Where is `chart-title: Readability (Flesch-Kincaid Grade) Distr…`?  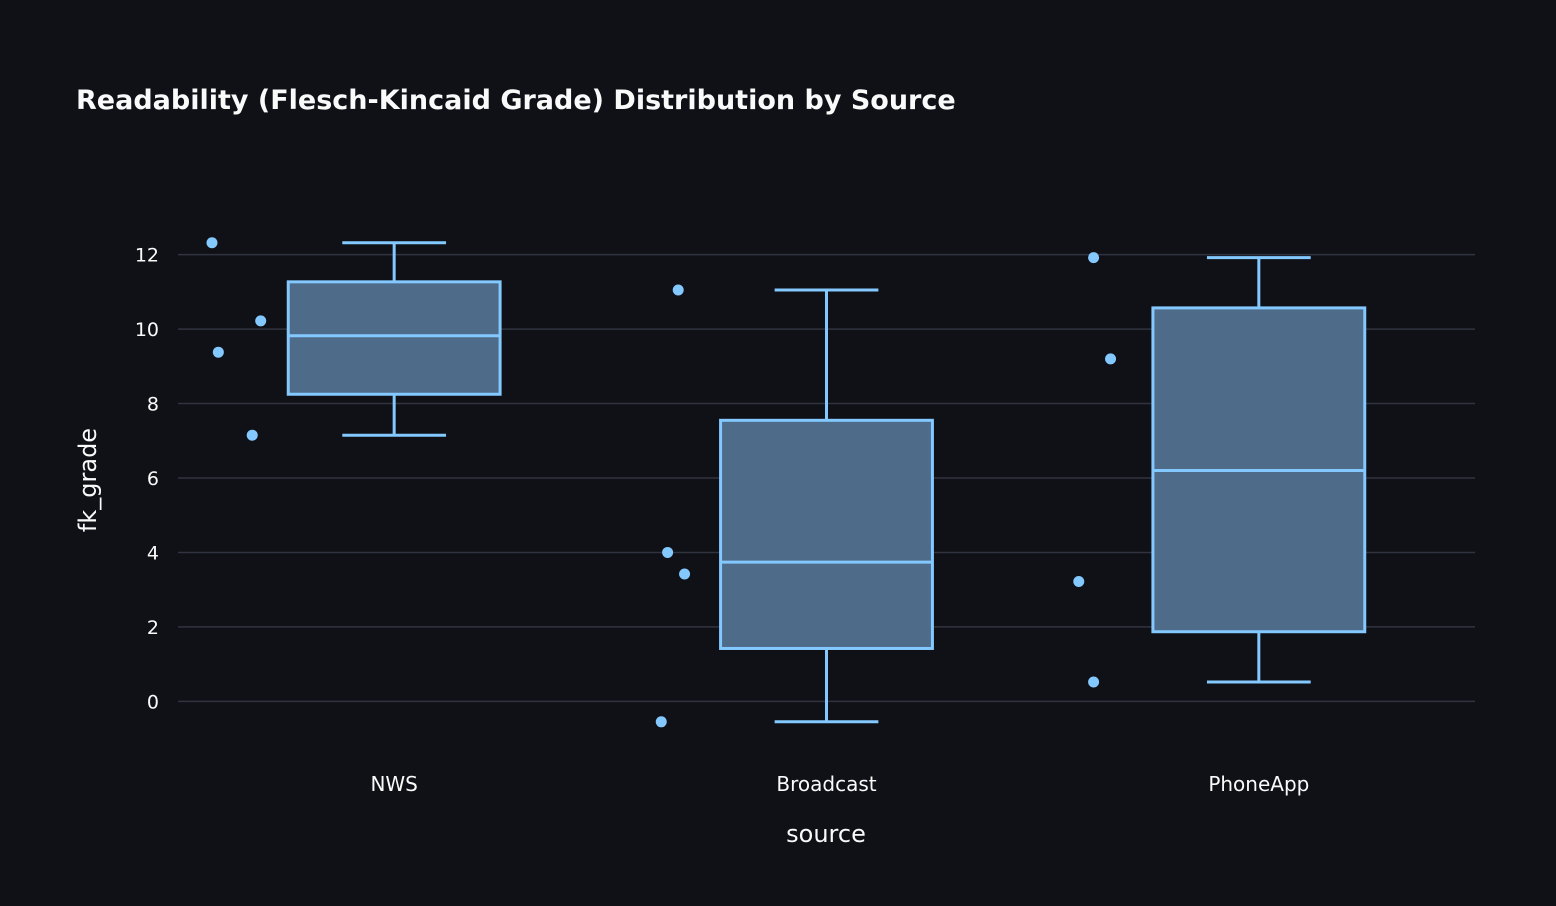
chart-title: Readability (Flesch-Kincaid Grade) Distr… is located at coordinates (516, 100).